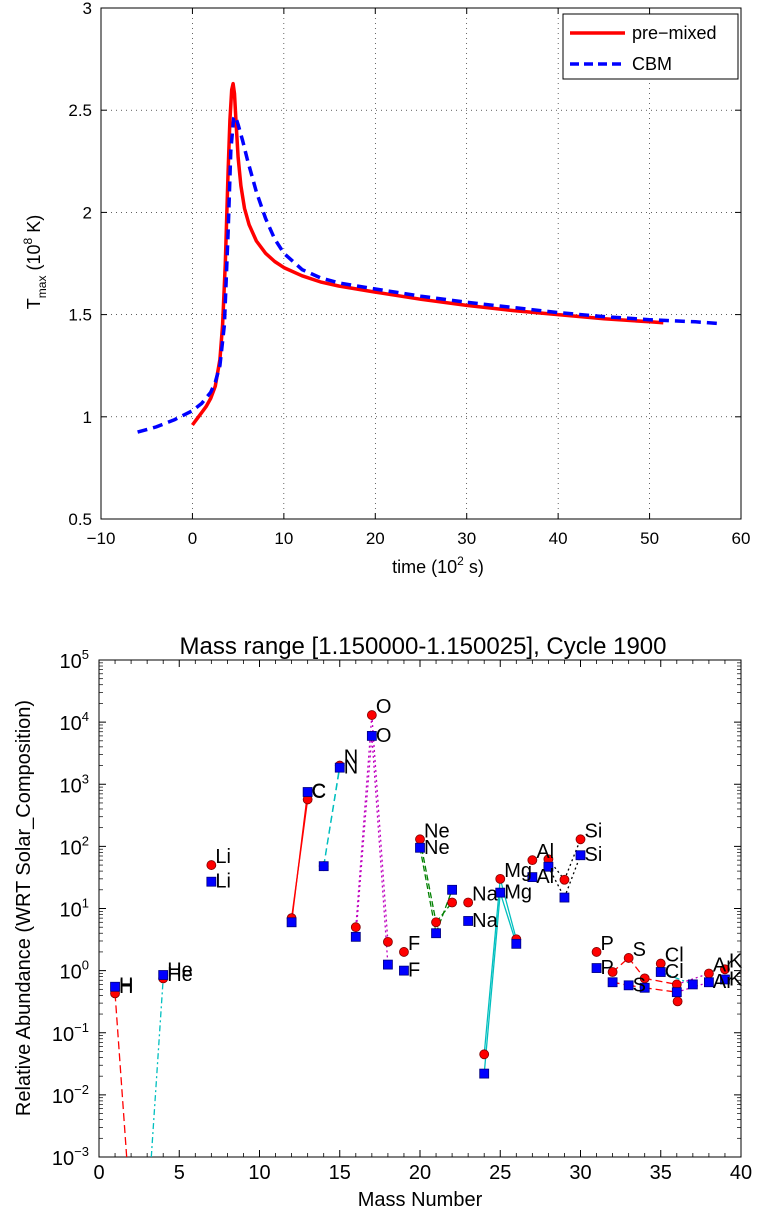 The height and width of the screenshot is (1212, 762). What do you see at coordinates (98, 1173) in the screenshot?
I see `x-tick-label: 0` at bounding box center [98, 1173].